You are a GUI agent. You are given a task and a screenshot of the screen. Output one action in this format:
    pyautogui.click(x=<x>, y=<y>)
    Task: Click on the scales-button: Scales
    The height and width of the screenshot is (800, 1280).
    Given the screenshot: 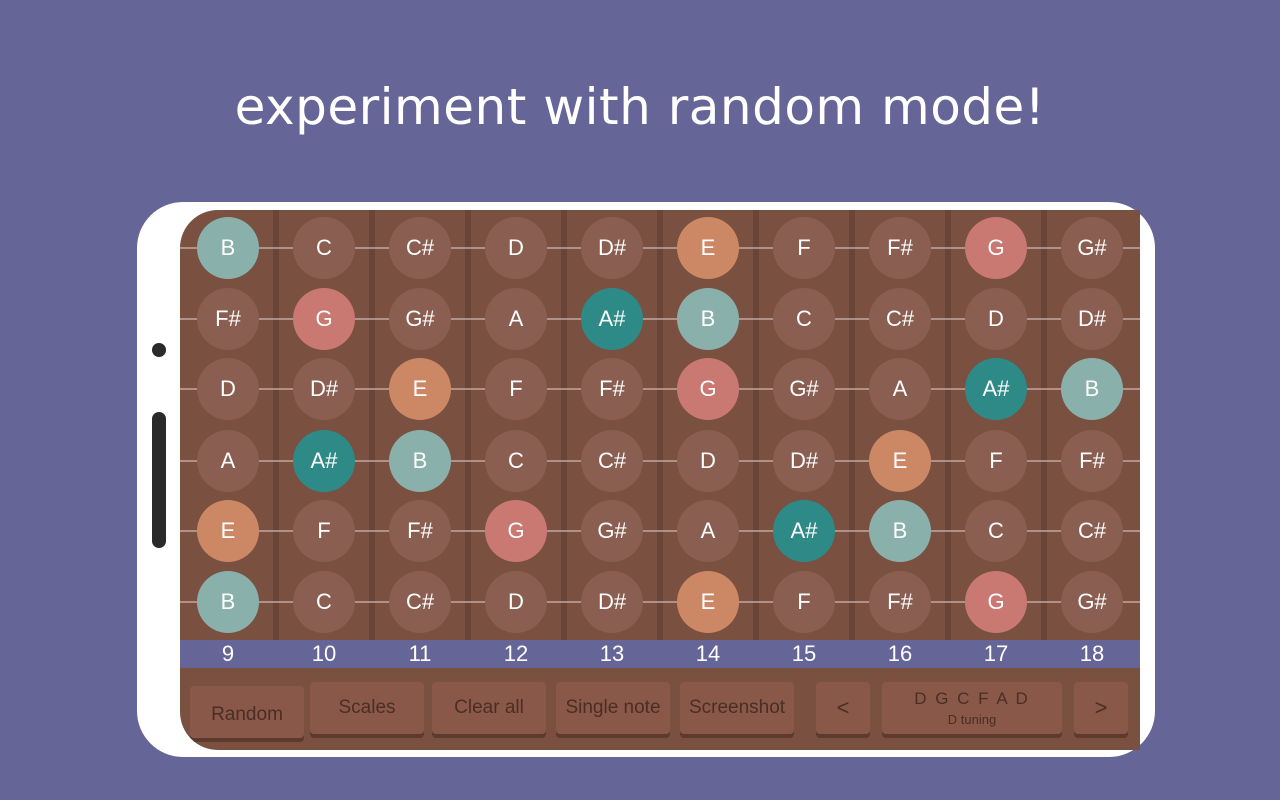 What is the action you would take?
    pyautogui.click(x=367, y=708)
    